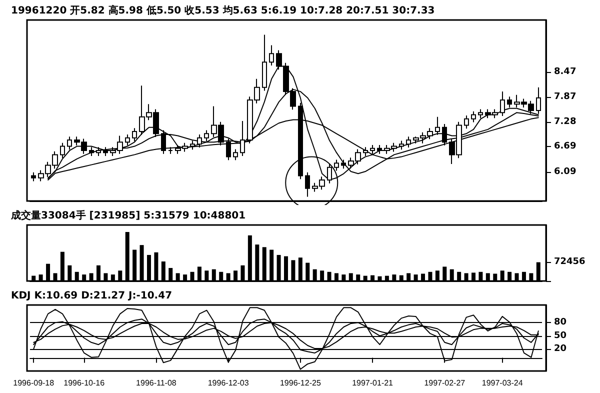  What do you see at coordinates (560, 335) in the screenshot?
I see `y-tick-label: 50` at bounding box center [560, 335].